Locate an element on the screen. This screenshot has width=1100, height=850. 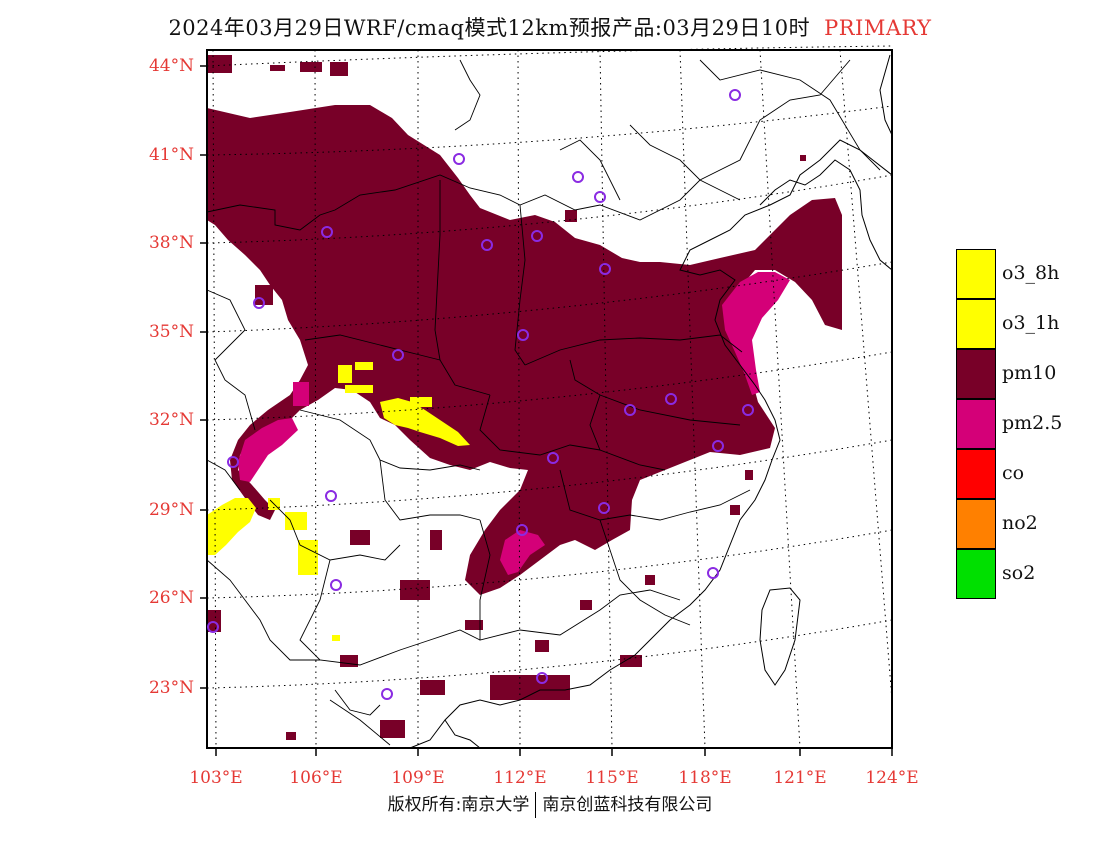
legend-label: o3_8h is located at coordinates (1031, 273).